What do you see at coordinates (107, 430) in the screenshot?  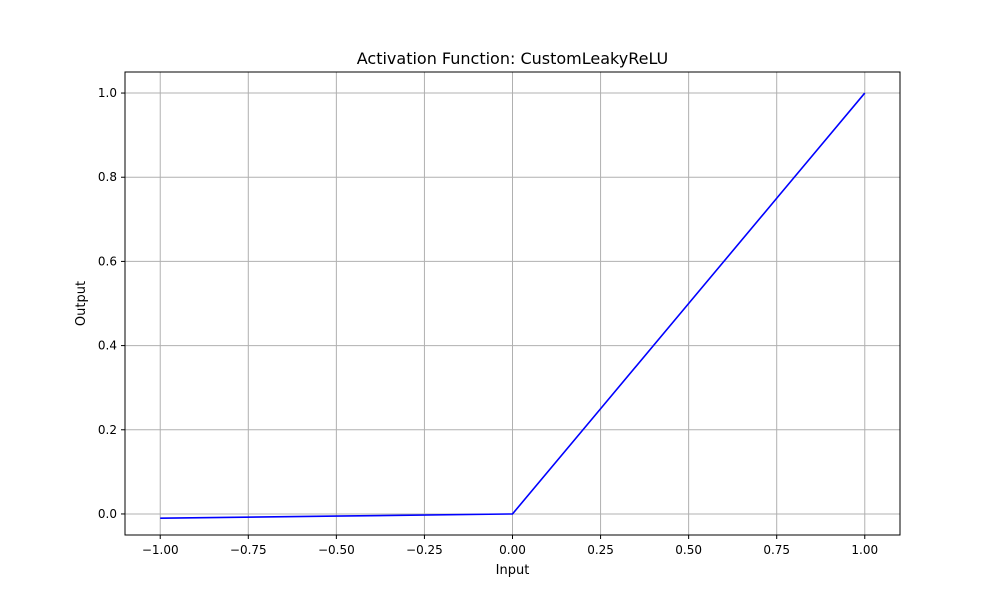 I see `y-tick-label: 0.2` at bounding box center [107, 430].